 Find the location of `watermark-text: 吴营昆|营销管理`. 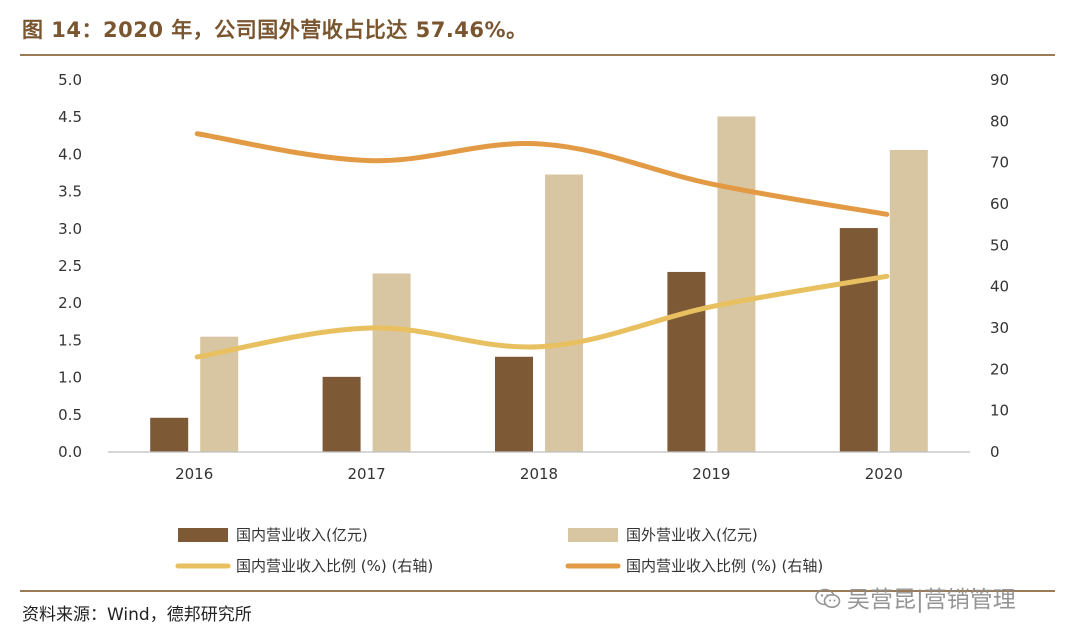

watermark-text: 吴营昆|营销管理 is located at coordinates (931, 600).